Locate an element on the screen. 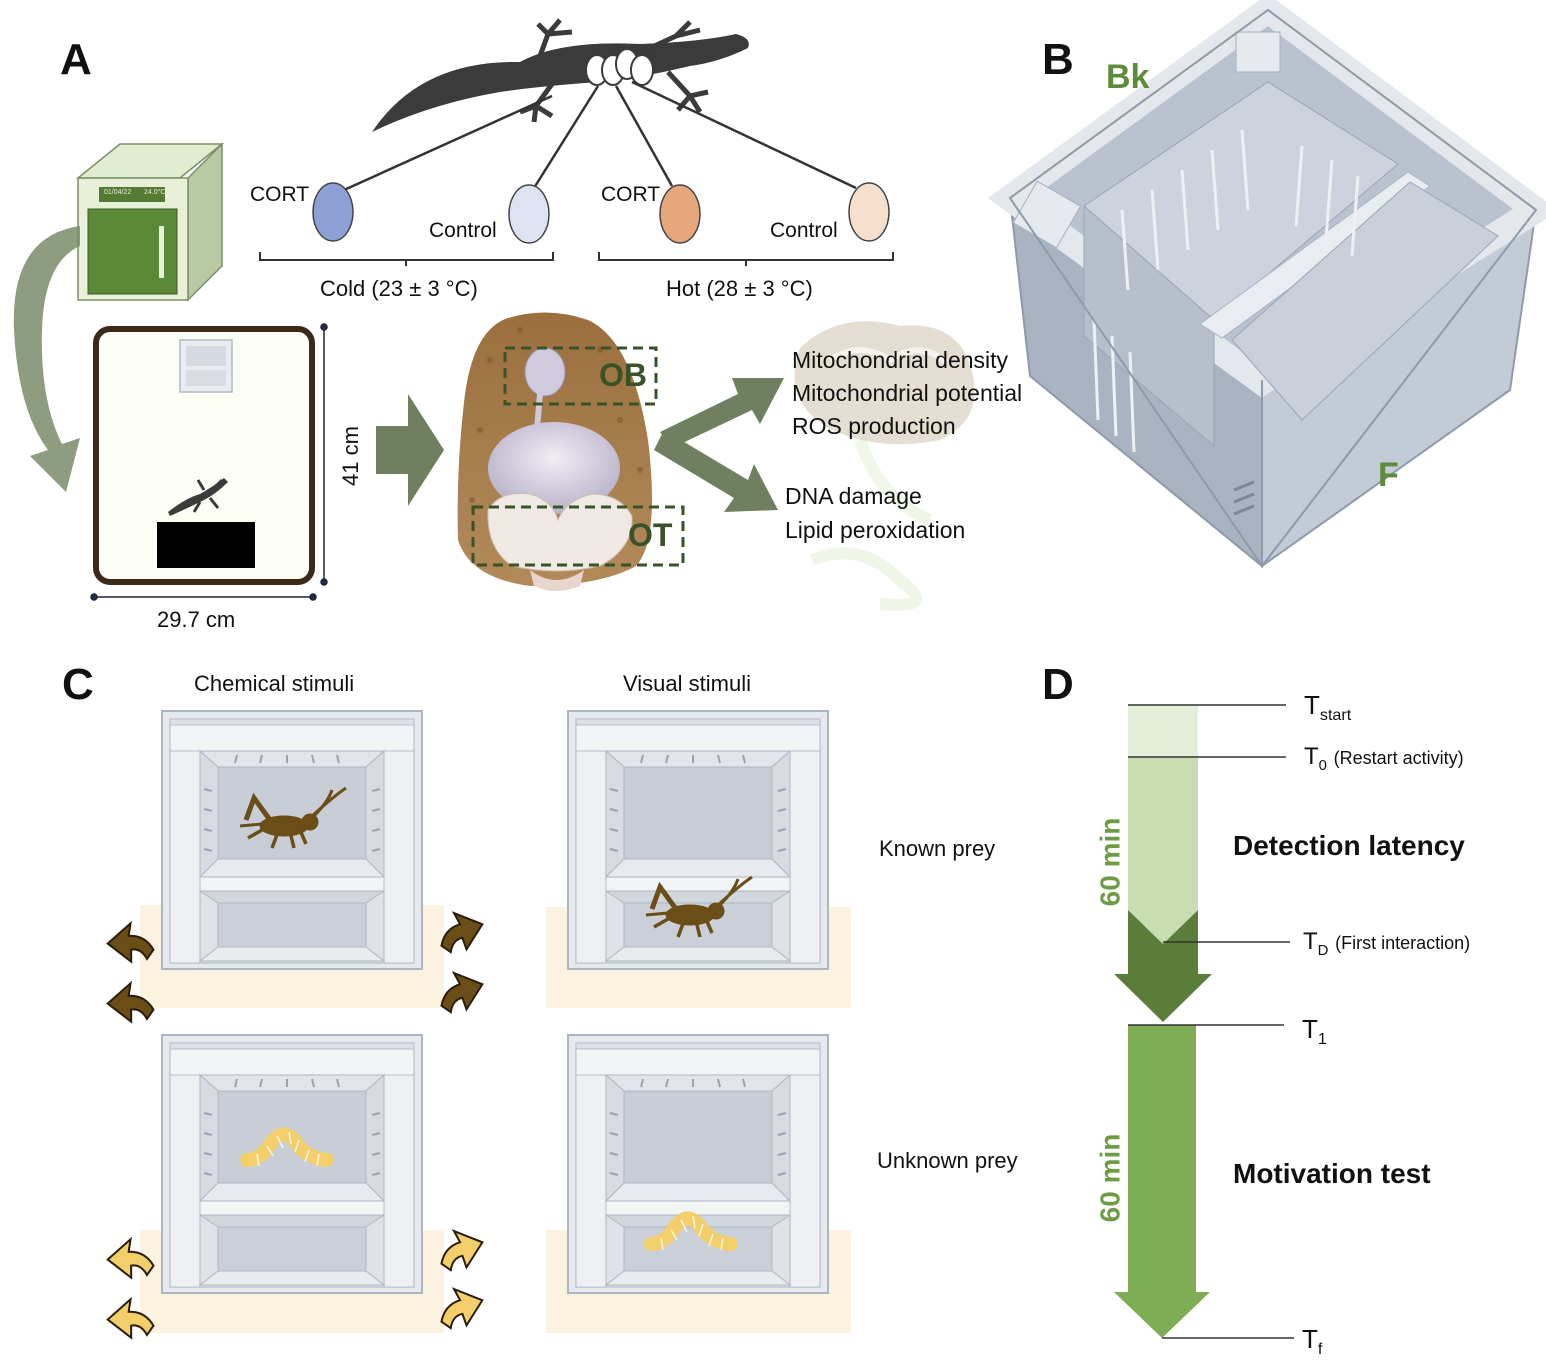 Image resolution: width=1546 pixels, height=1364 pixels. group-label-cold-control: Control is located at coordinates (463, 230).